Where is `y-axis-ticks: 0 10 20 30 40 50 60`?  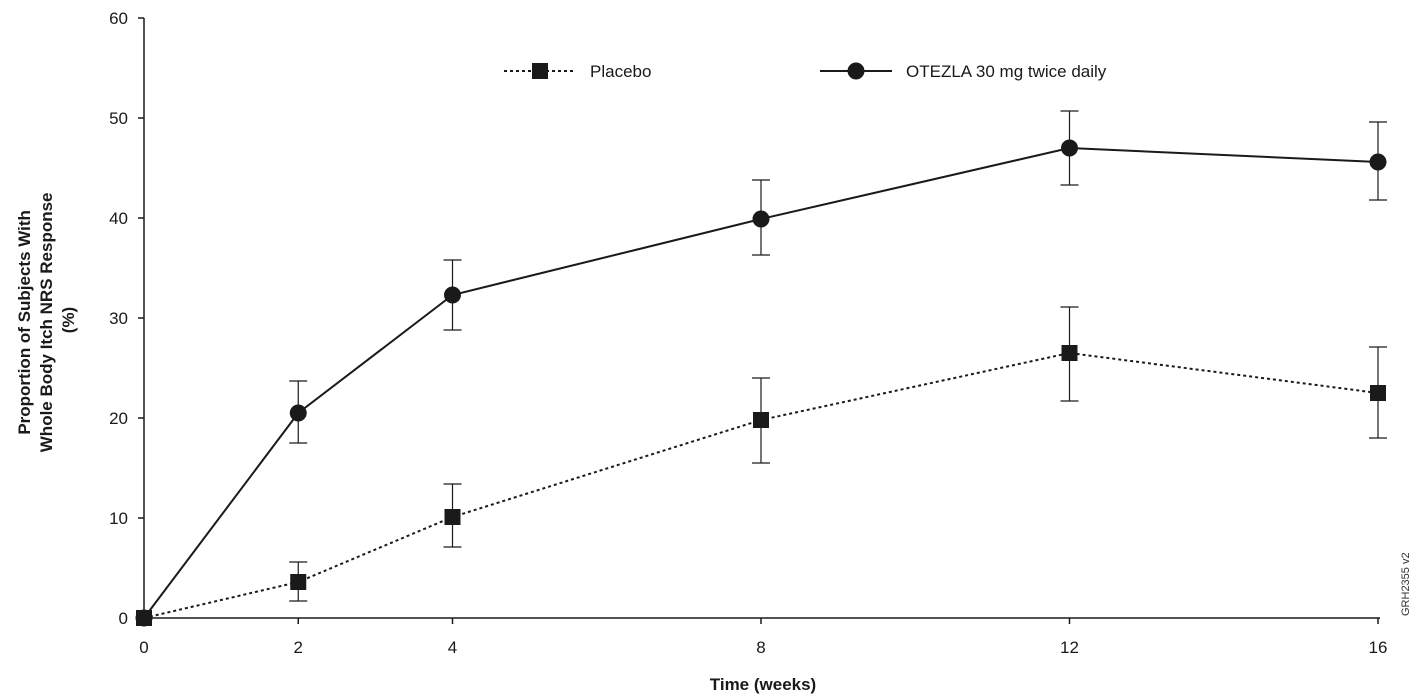 y-axis-ticks: 0 10 20 30 40 50 60 is located at coordinates (126, 318).